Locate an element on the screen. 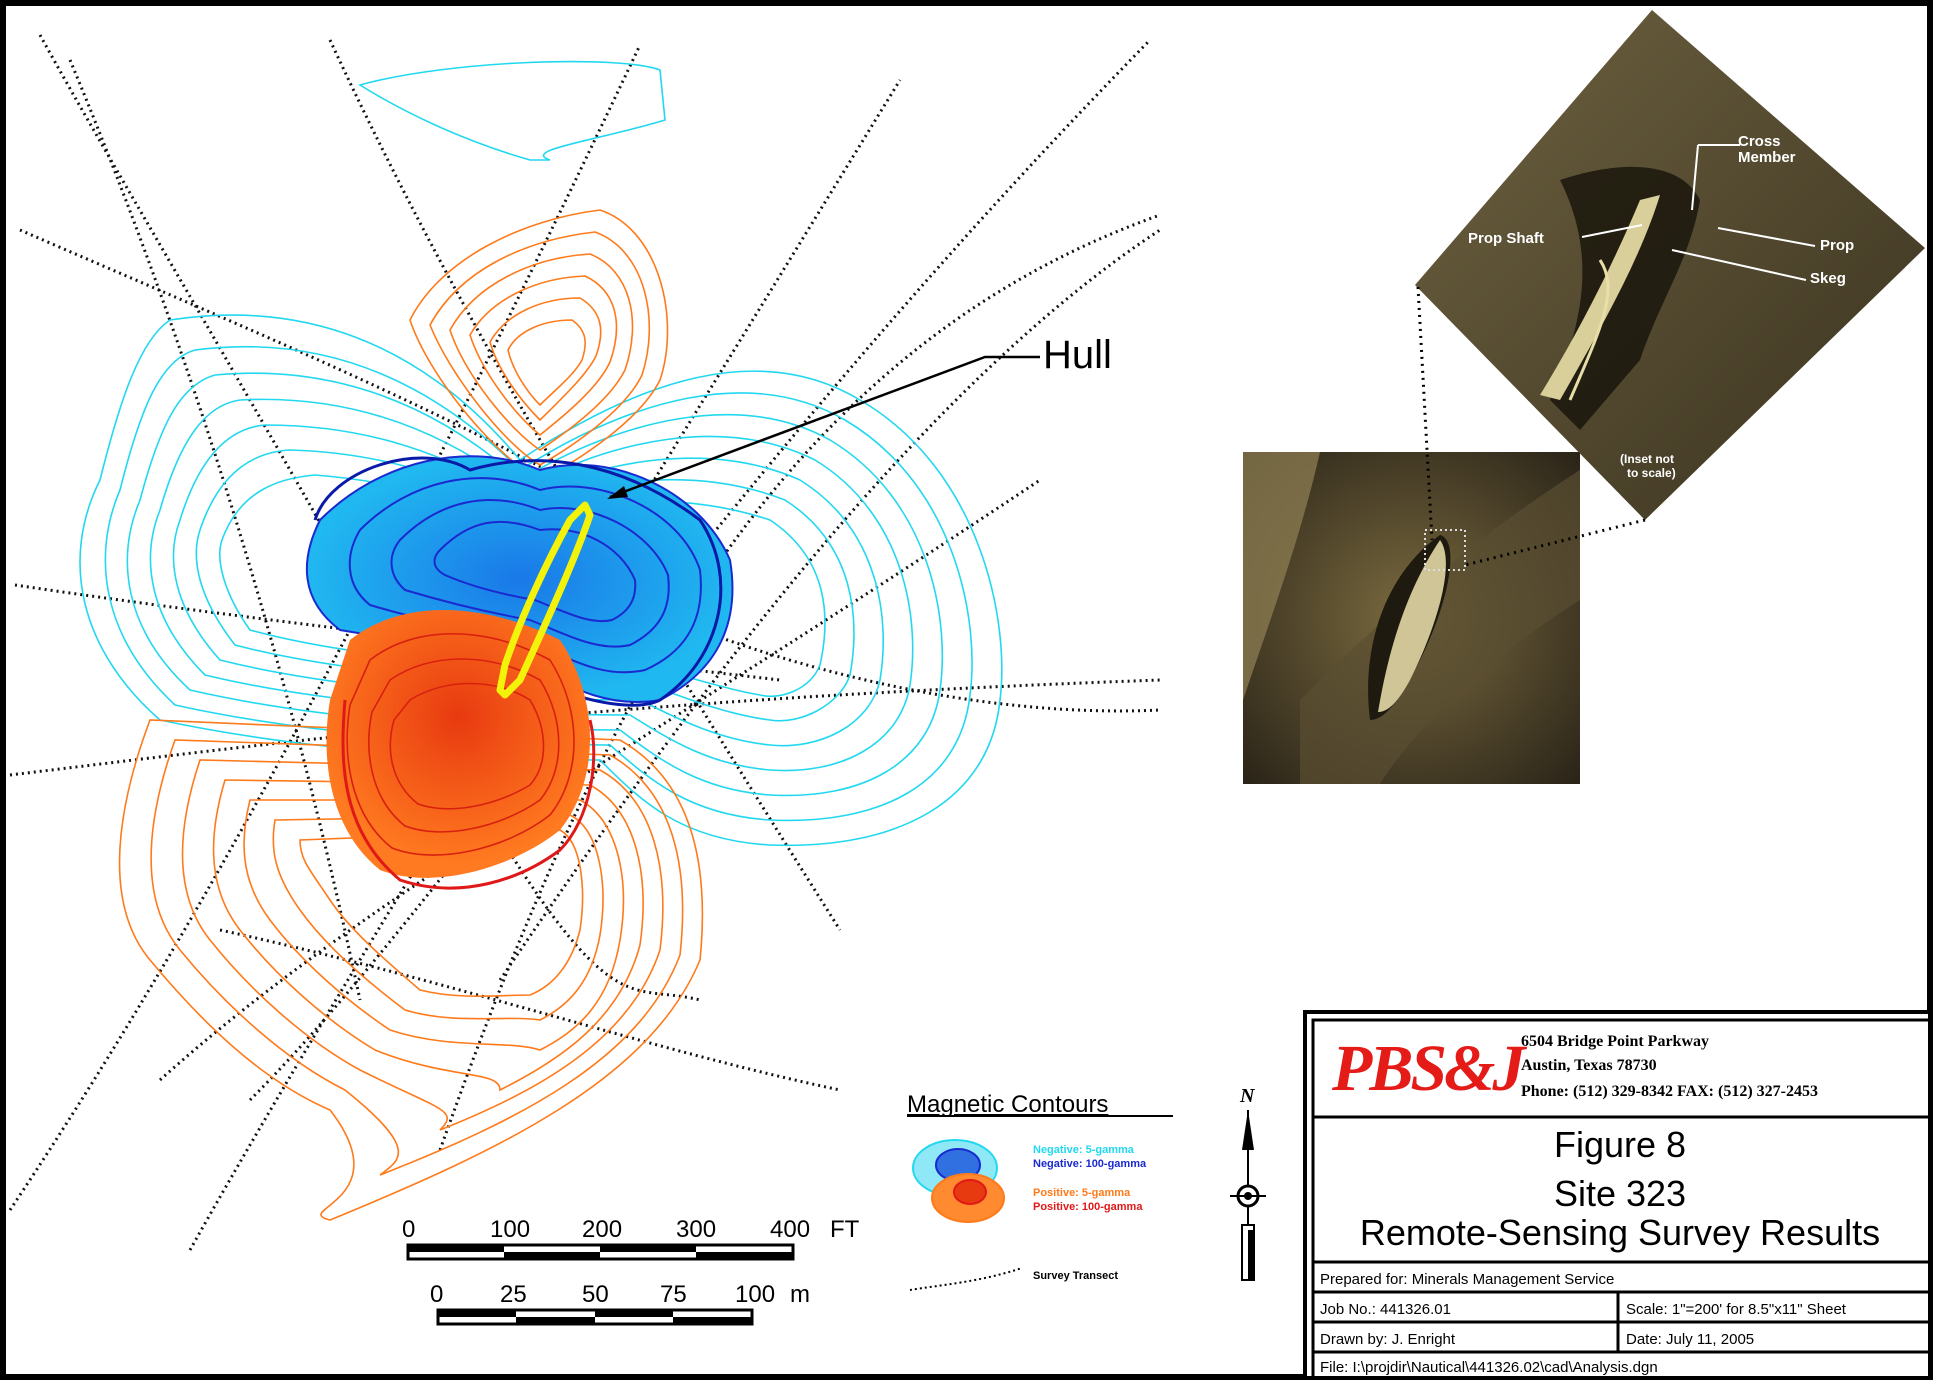 The width and height of the screenshot is (1933, 1380). scale-unit-ft: FT is located at coordinates (845, 1229).